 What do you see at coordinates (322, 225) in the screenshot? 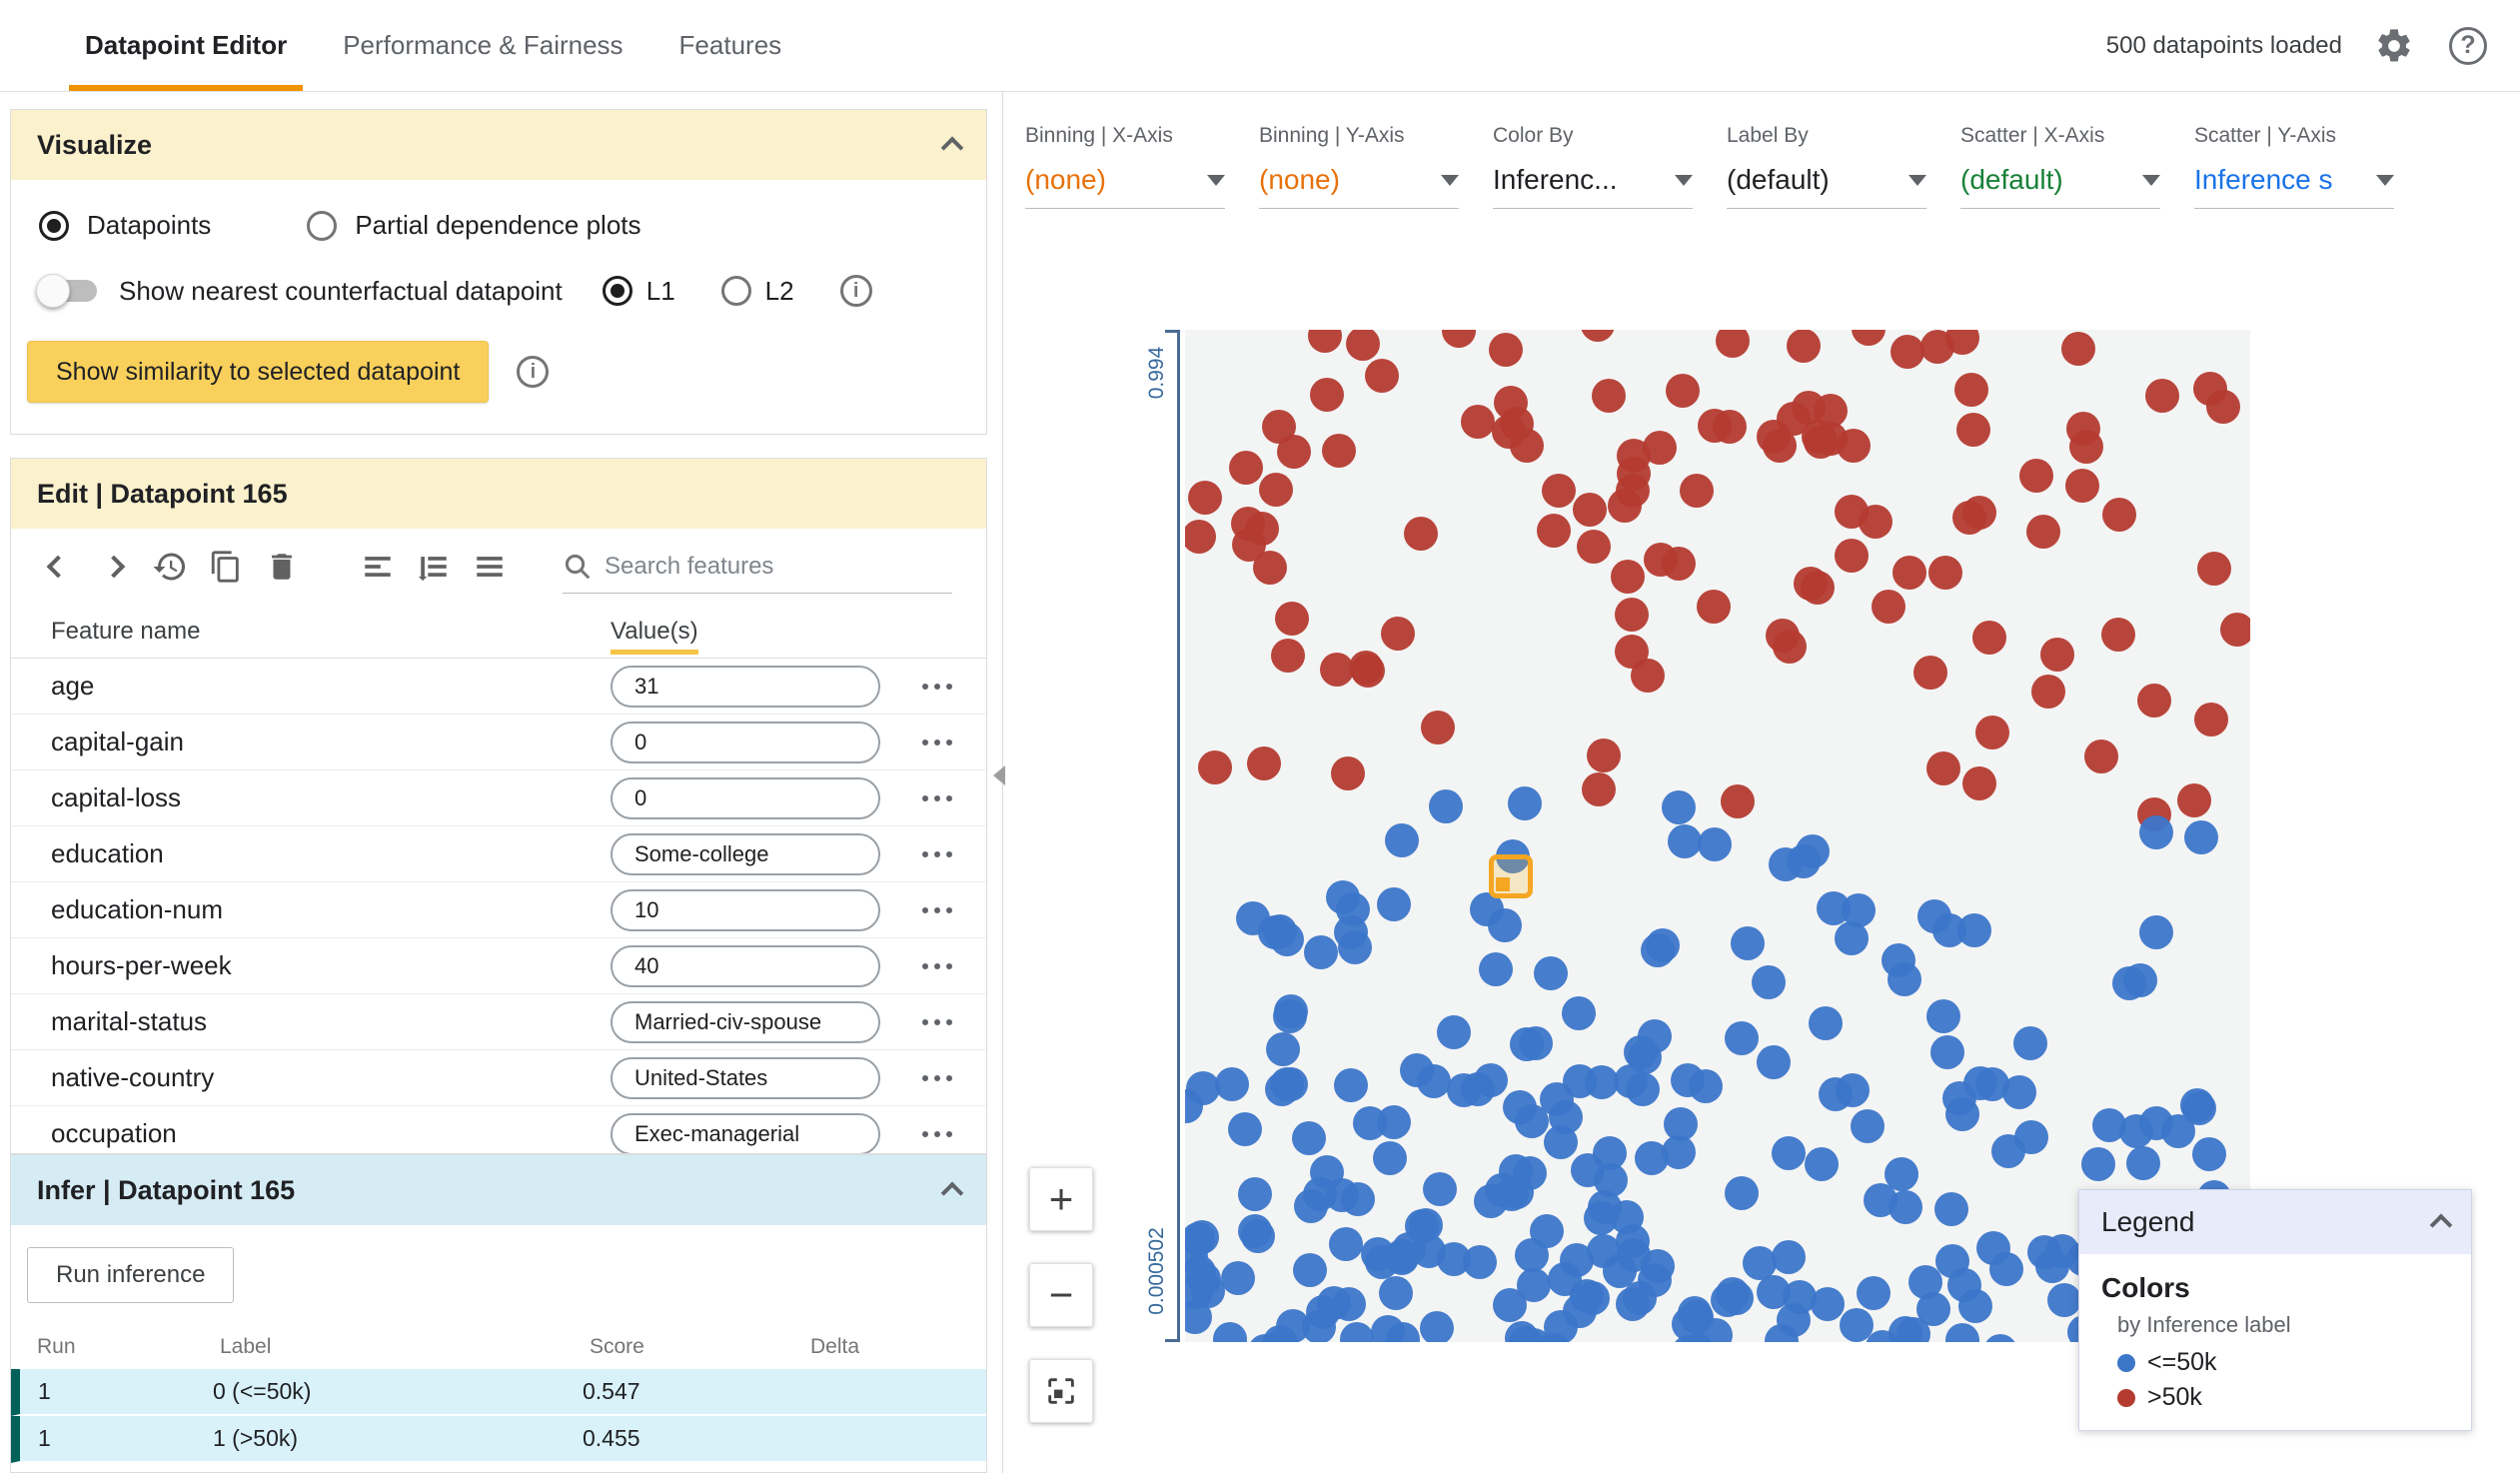
I see `partial-dependence-radio` at bounding box center [322, 225].